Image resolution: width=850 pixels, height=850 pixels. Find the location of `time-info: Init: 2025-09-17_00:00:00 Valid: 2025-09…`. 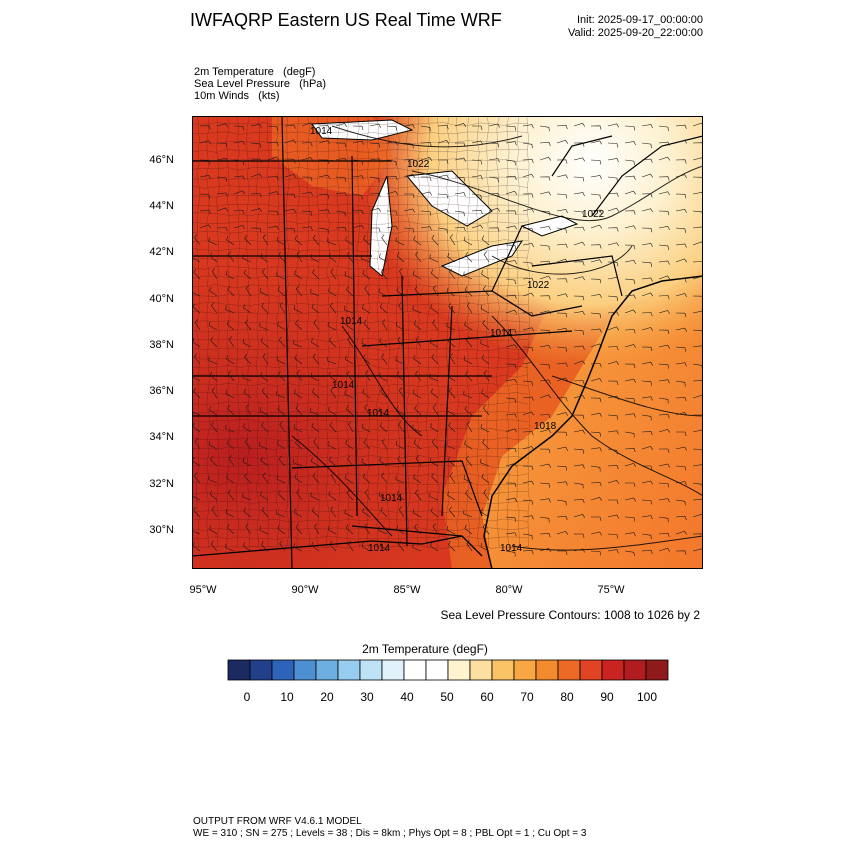

time-info: Init: 2025-09-17_00:00:00 Valid: 2025-09… is located at coordinates (635, 27).